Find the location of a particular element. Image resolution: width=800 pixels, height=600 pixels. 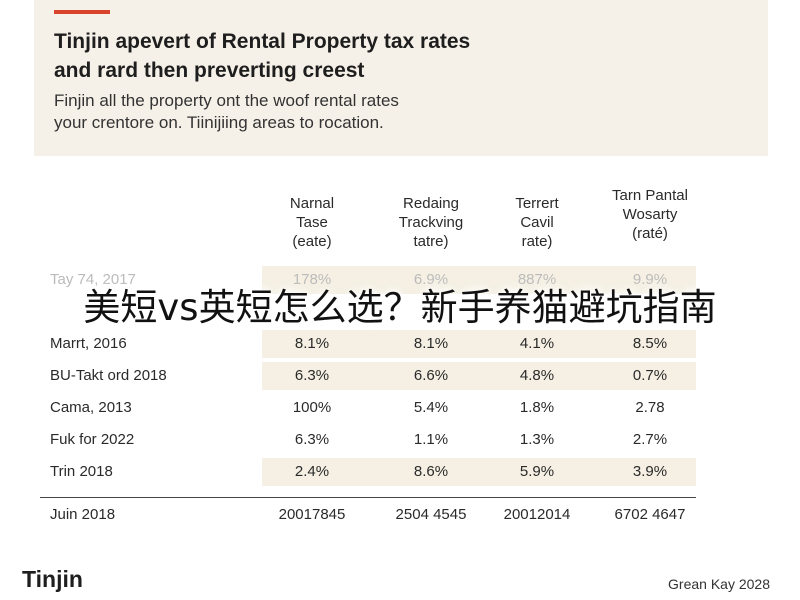

table-cell: 6.6% is located at coordinates (431, 375).